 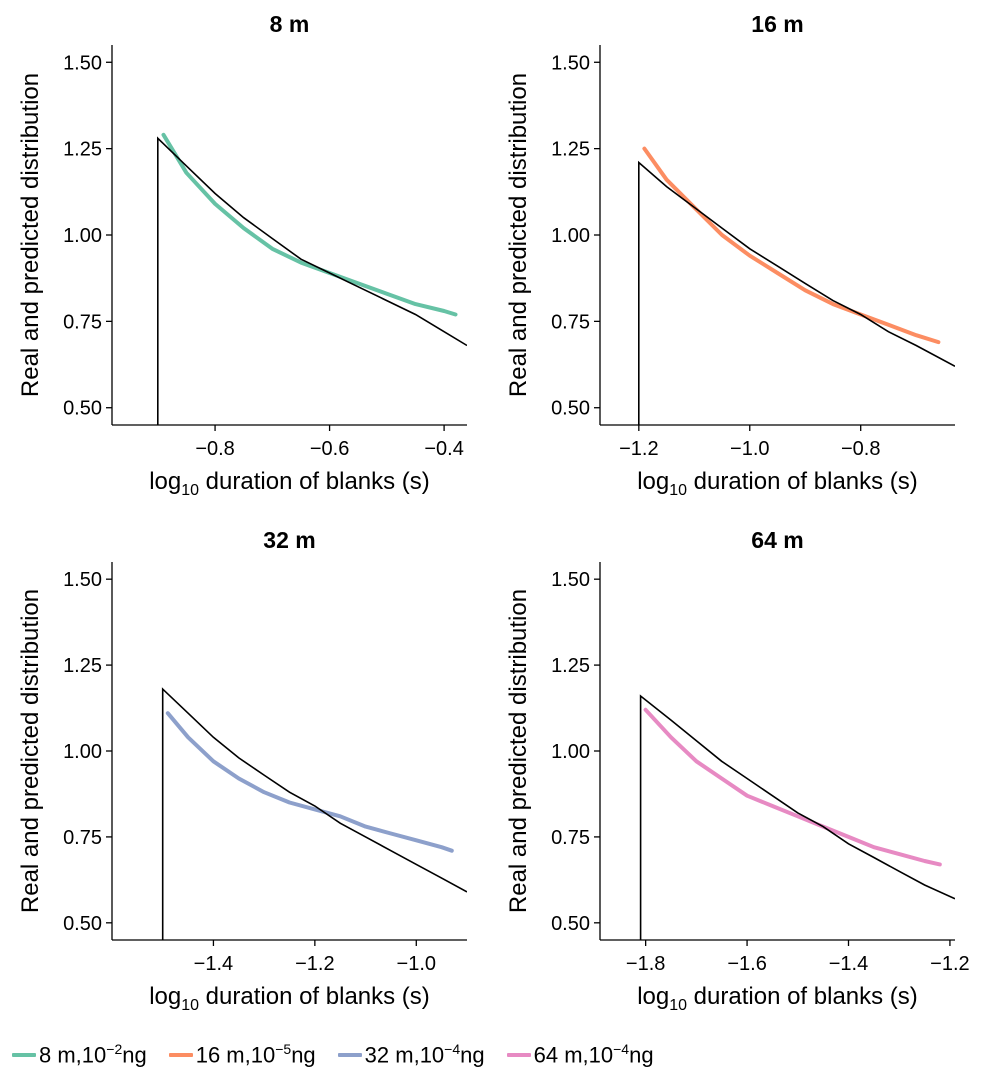 I want to click on legend-item-64m: 64 m,10−4ng, so click(x=580, y=1054).